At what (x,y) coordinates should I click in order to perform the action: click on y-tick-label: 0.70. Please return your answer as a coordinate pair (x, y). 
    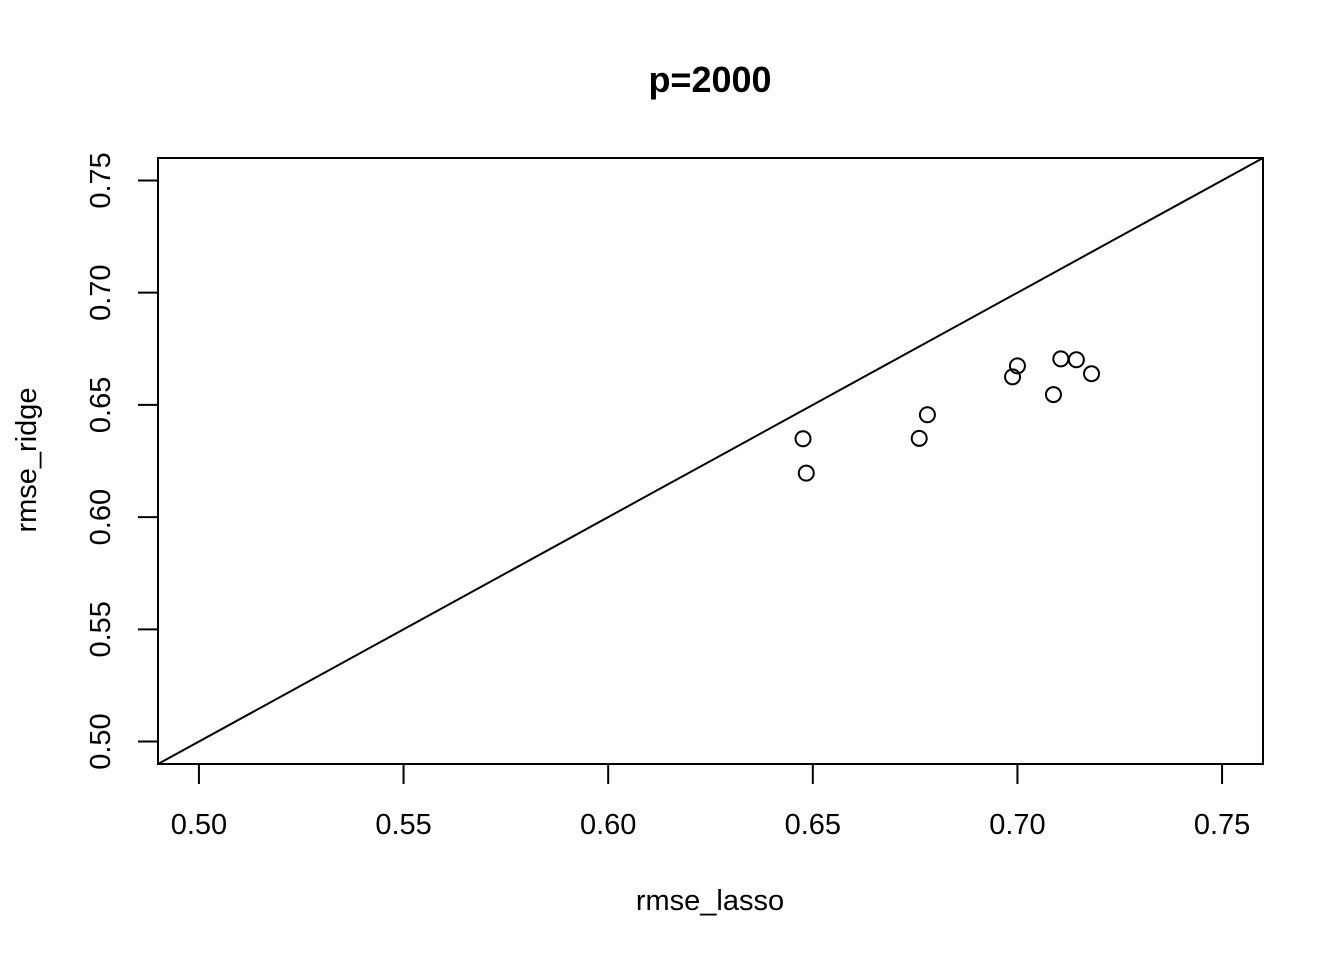
    Looking at the image, I should click on (101, 292).